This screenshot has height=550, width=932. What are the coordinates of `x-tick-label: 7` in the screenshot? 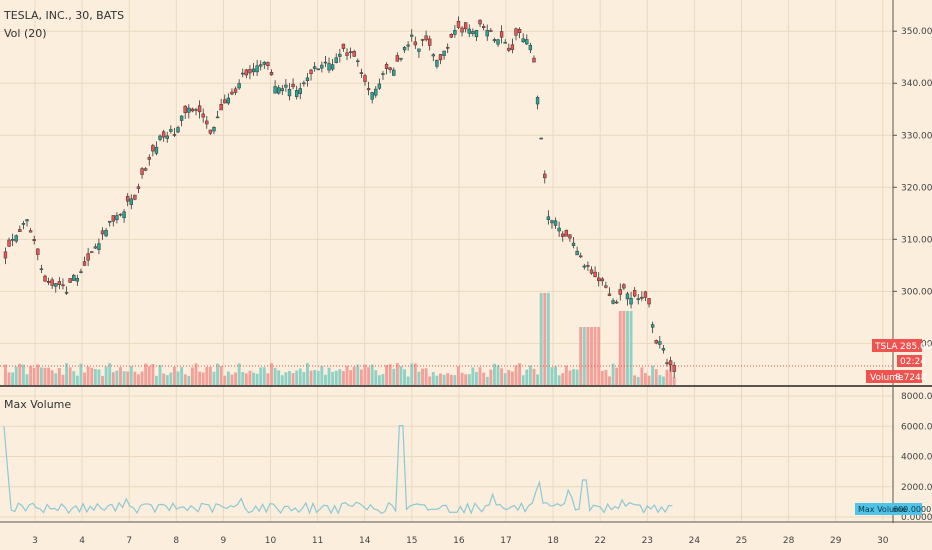 It's located at (129, 541).